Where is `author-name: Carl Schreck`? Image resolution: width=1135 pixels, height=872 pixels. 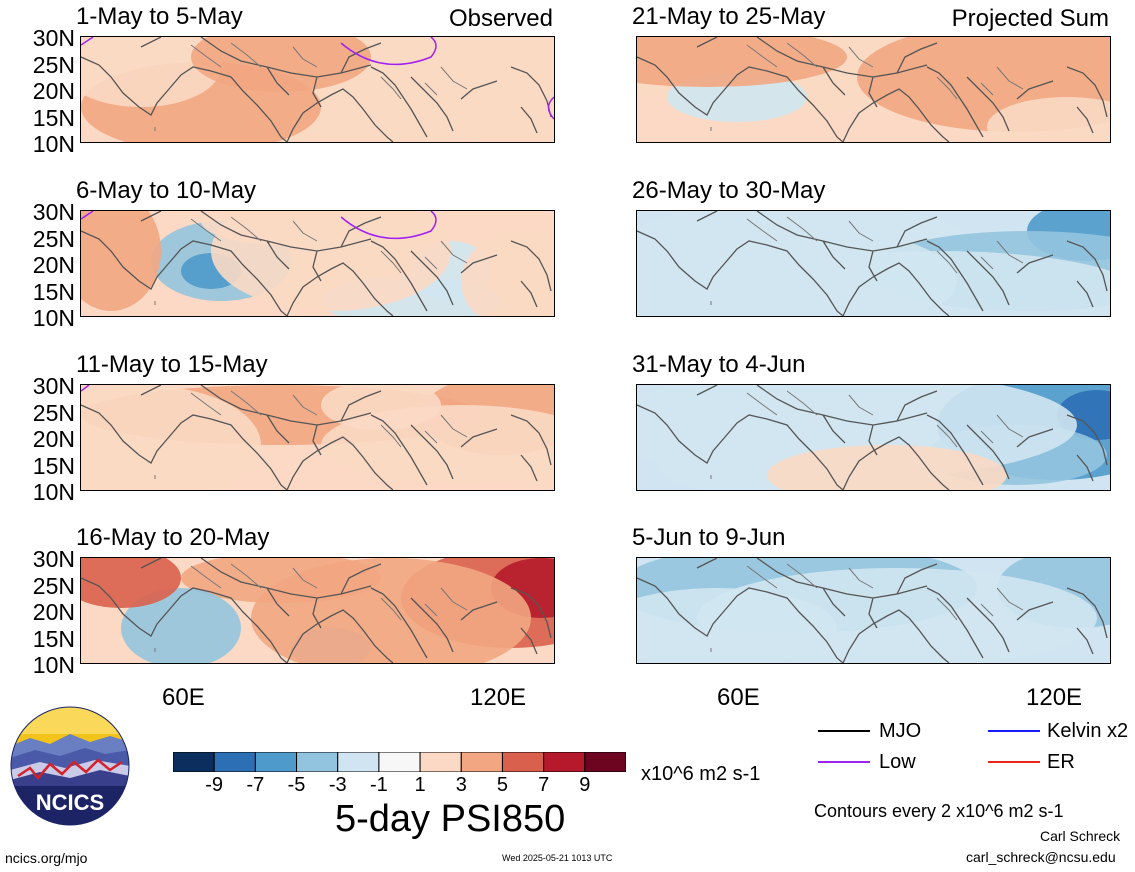
author-name: Carl Schreck is located at coordinates (1080, 836).